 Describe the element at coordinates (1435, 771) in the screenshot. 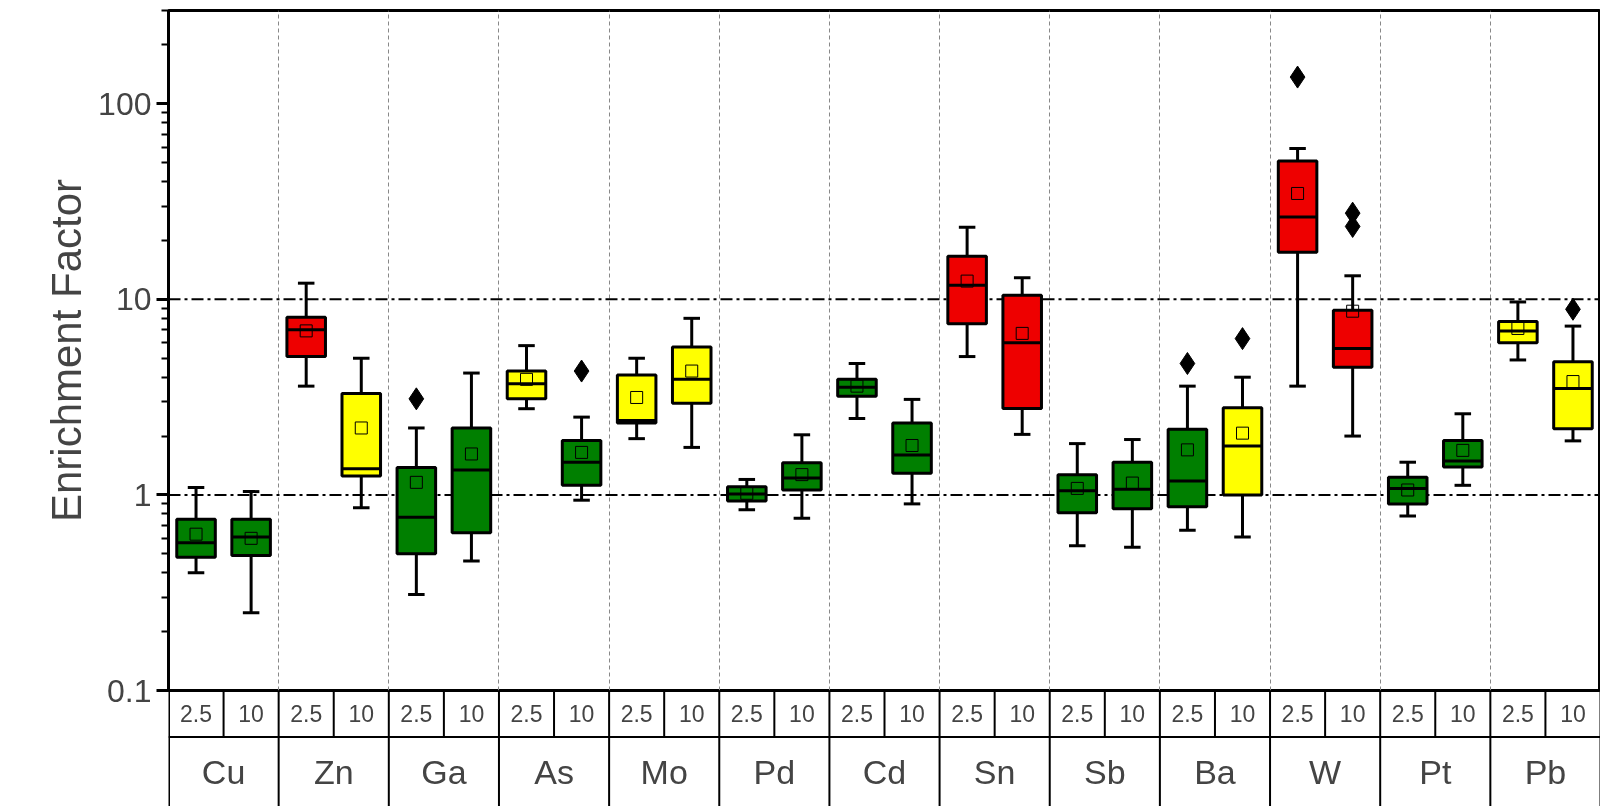

I see `x-tick-label: Pt` at that location.